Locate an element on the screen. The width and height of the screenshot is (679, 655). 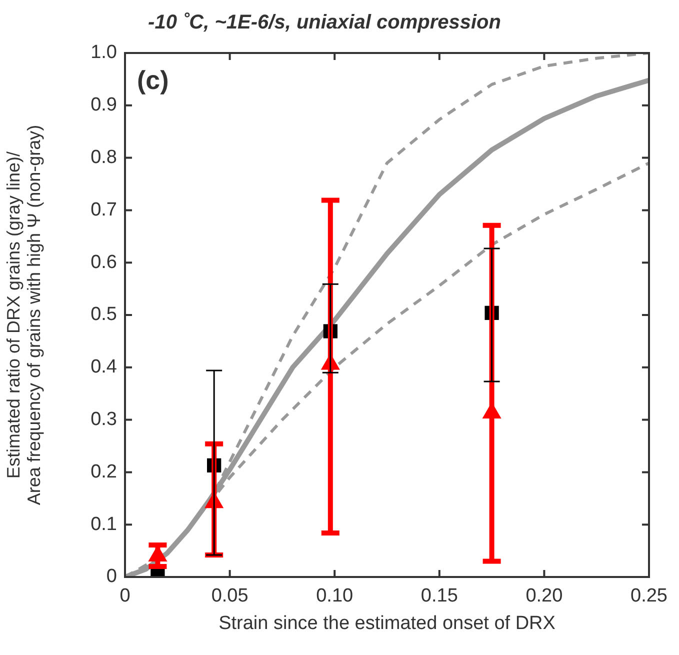
x-axis-title: Strain since the estimated onset of DRX is located at coordinates (387, 623).